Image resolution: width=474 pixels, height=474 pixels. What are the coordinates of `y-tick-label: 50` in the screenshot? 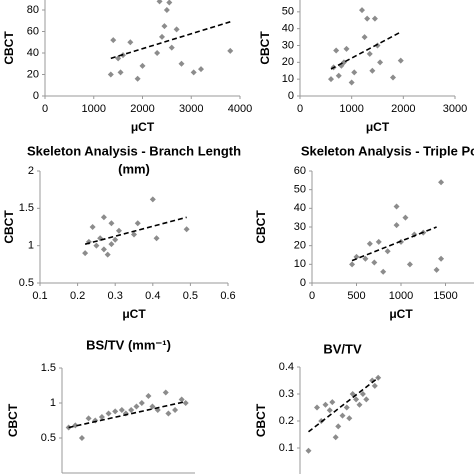 It's located at (300, 190).